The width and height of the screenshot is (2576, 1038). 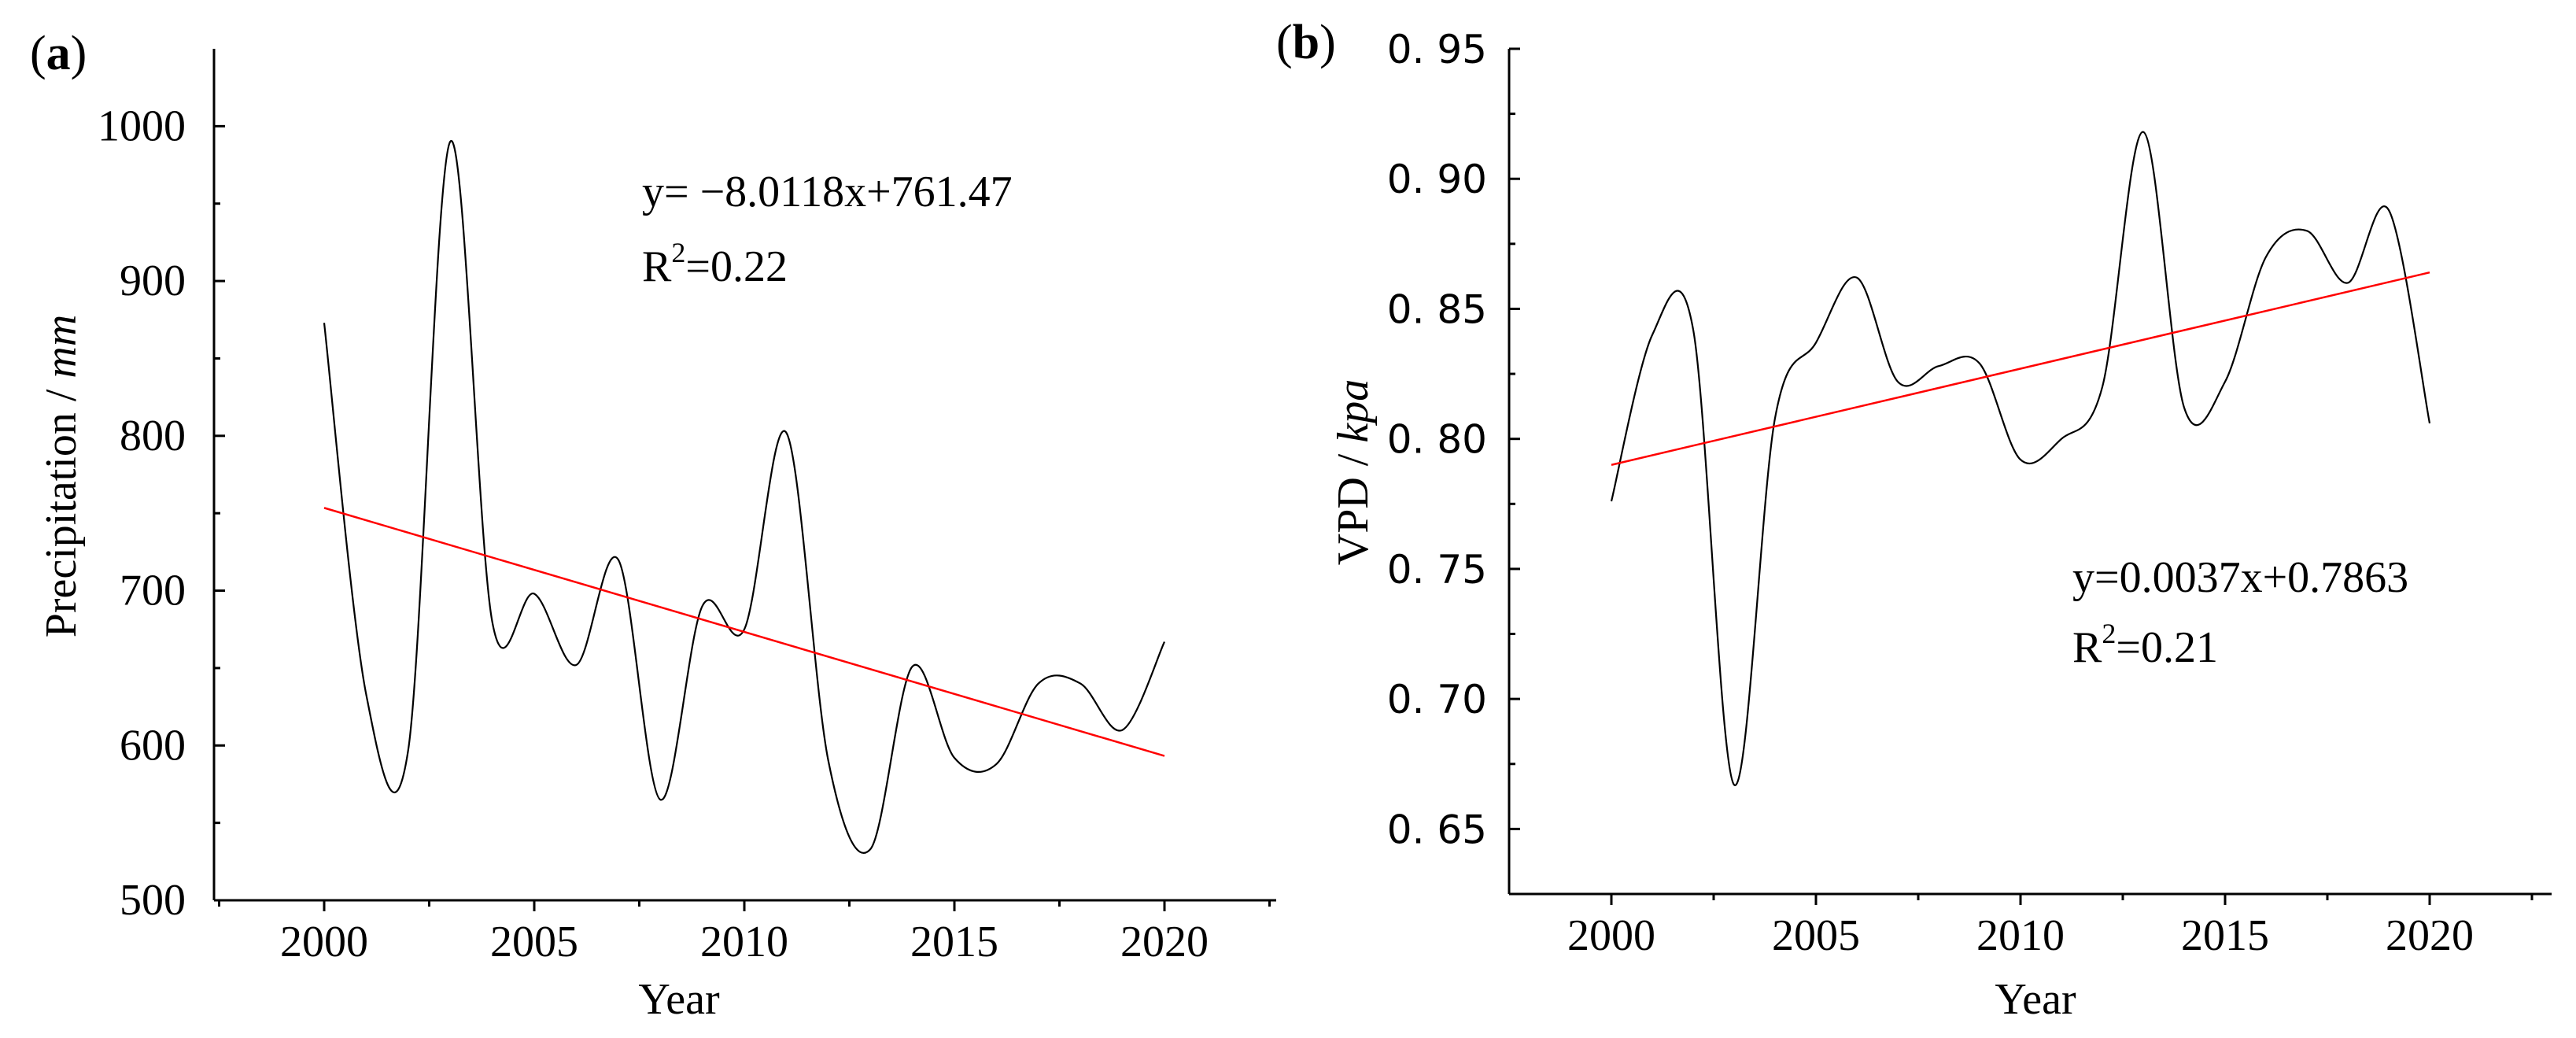 I want to click on panel-a-trend-line, so click(x=744, y=632).